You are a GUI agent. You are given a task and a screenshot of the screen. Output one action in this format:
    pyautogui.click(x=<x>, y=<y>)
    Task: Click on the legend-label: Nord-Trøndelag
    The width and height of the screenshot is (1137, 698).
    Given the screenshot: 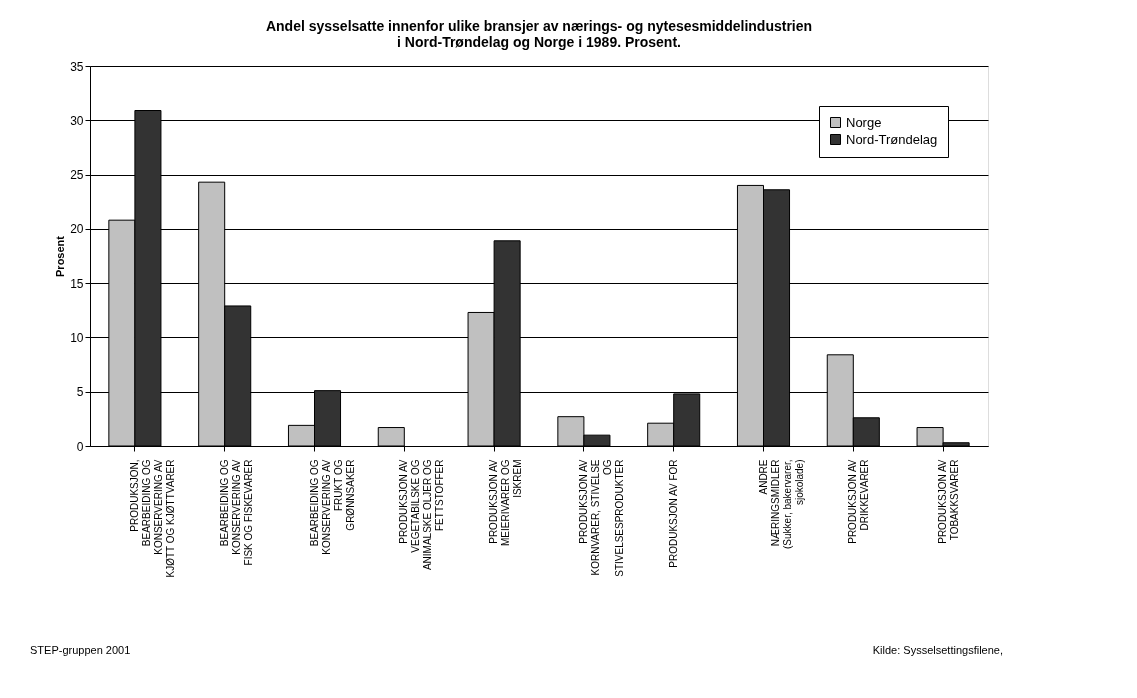 What is the action you would take?
    pyautogui.click(x=892, y=139)
    